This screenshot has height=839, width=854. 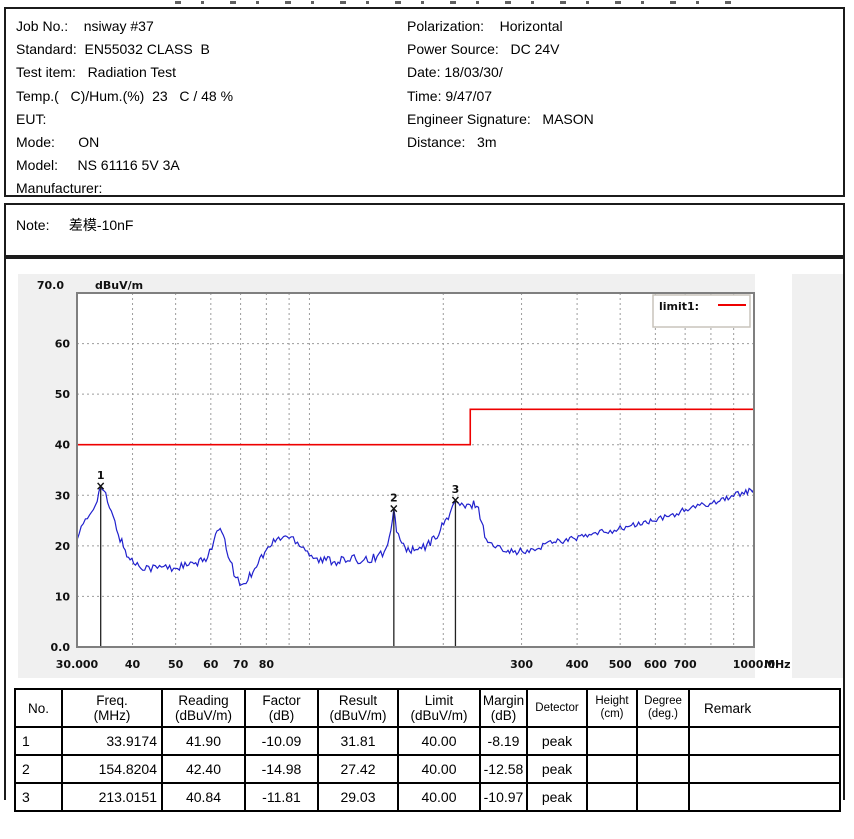 I want to click on info-row-left-5: Mode: ON, so click(x=58, y=142).